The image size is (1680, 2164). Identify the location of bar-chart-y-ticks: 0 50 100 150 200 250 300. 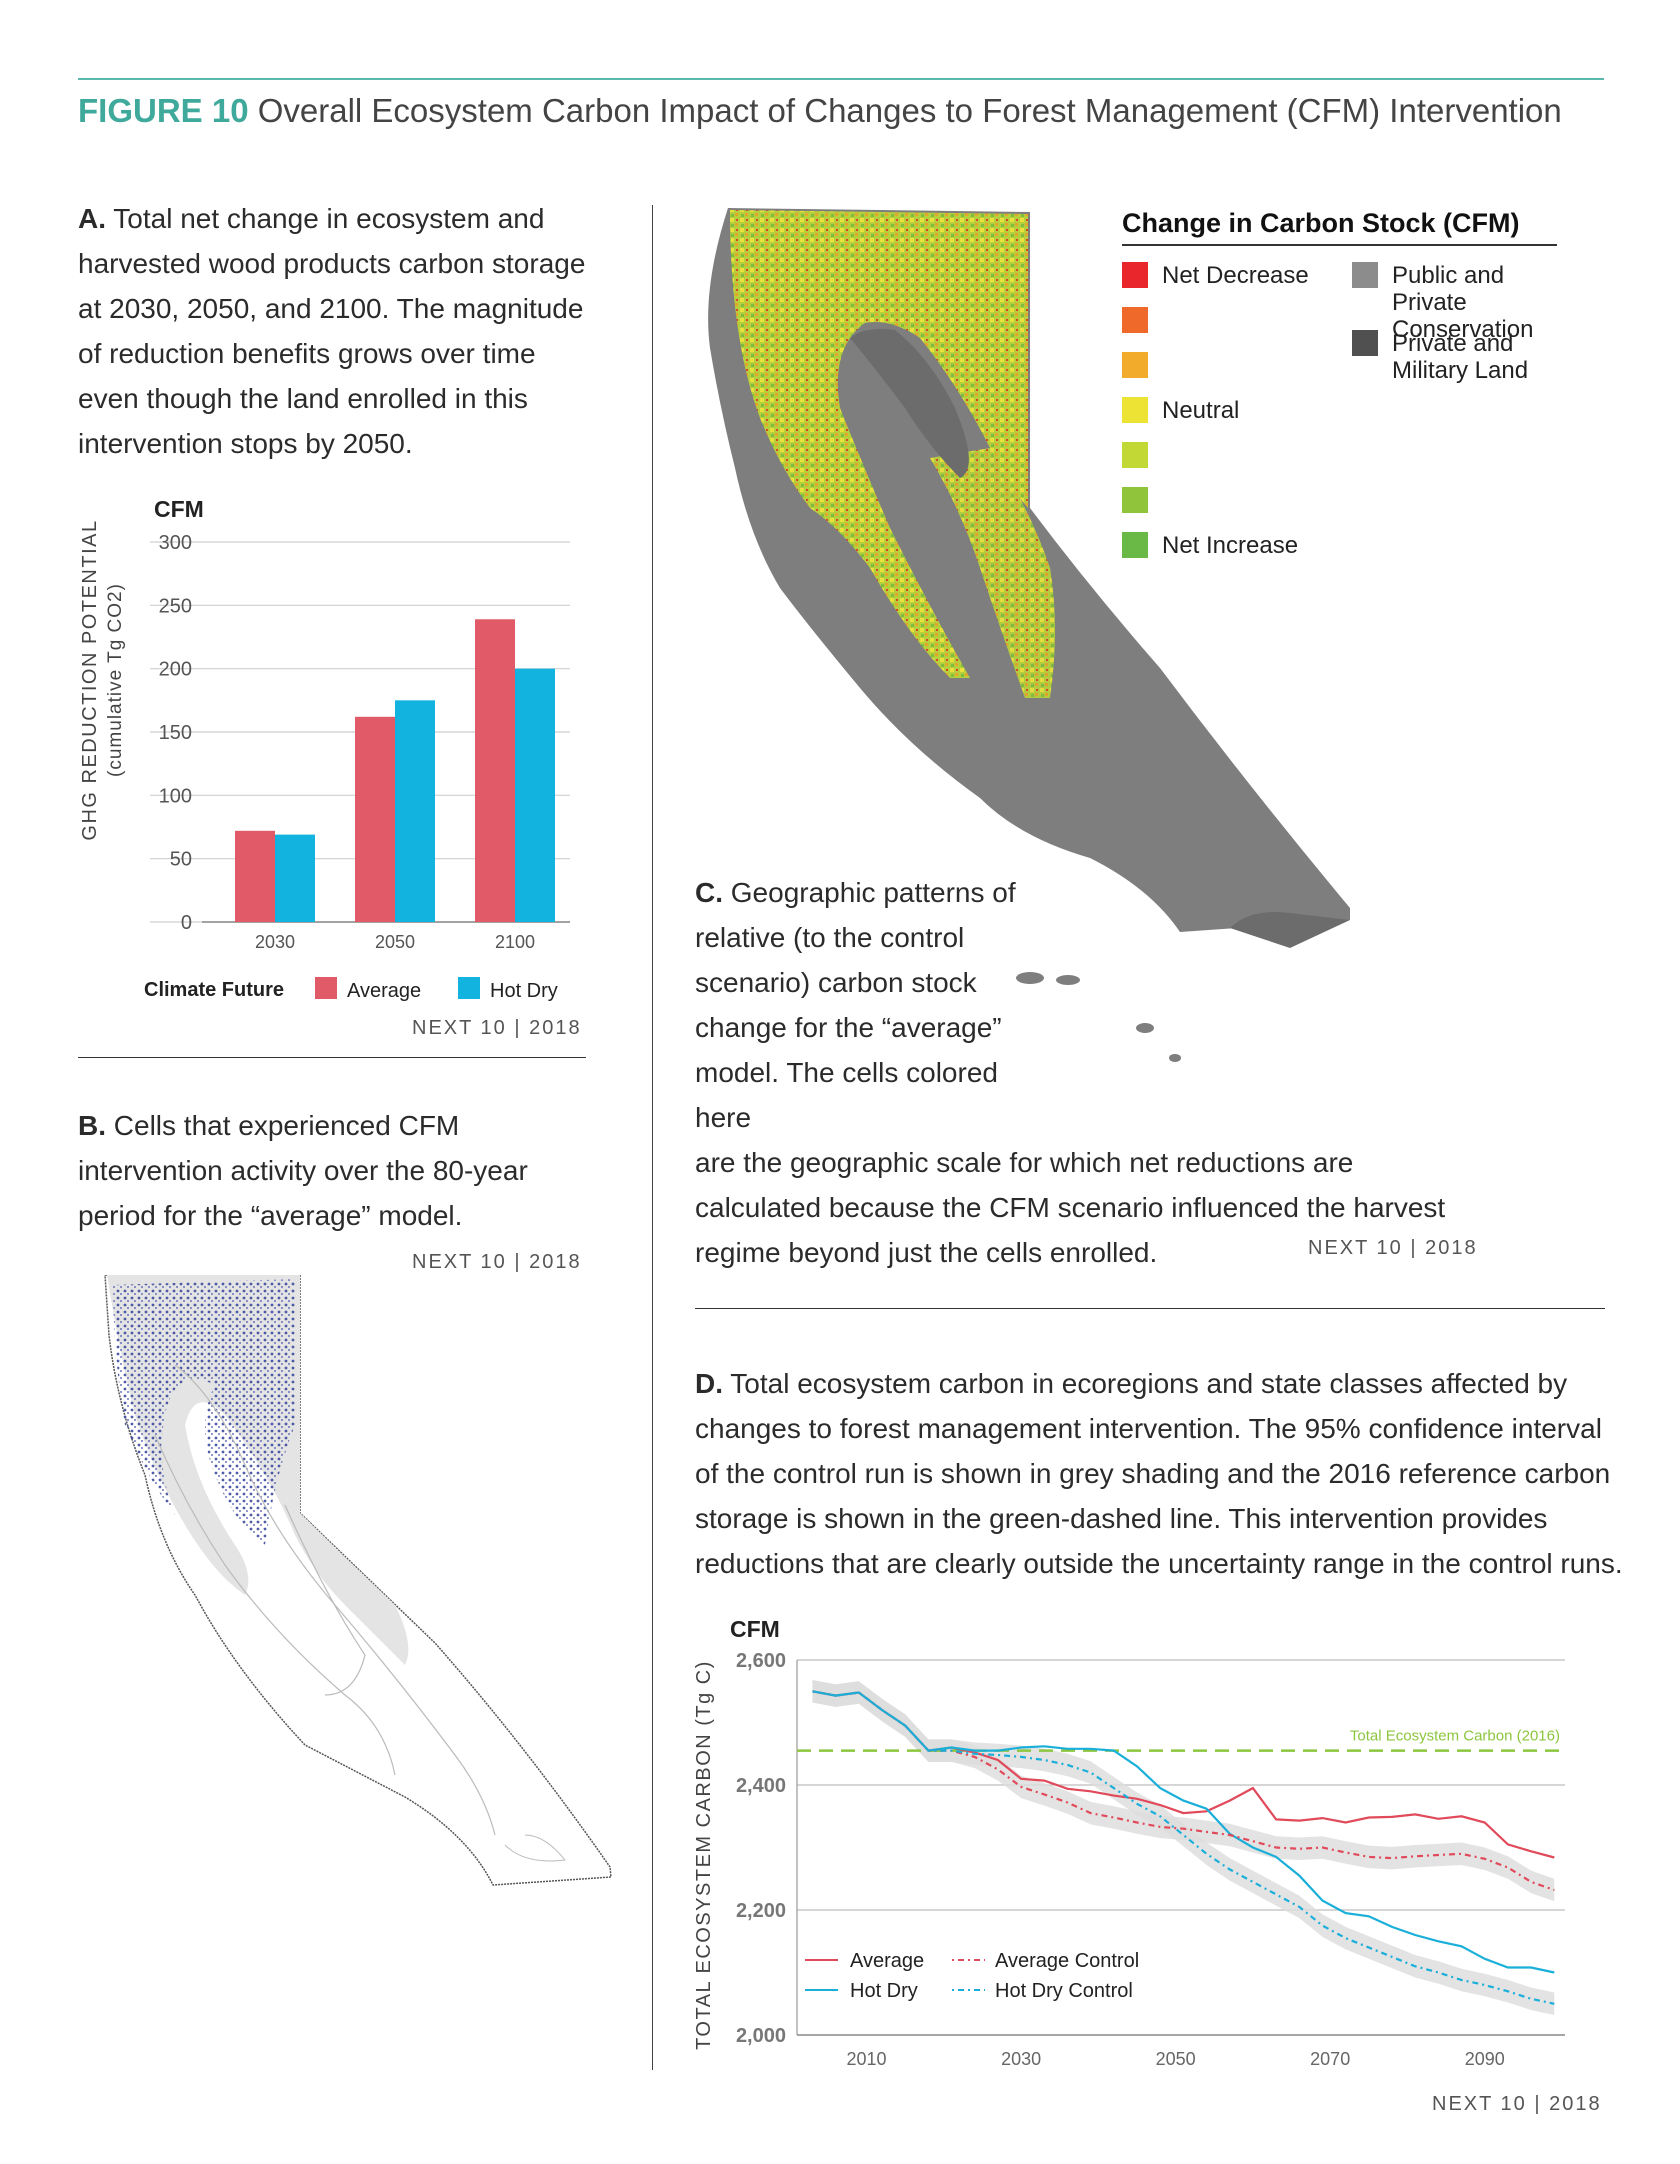
(175, 733).